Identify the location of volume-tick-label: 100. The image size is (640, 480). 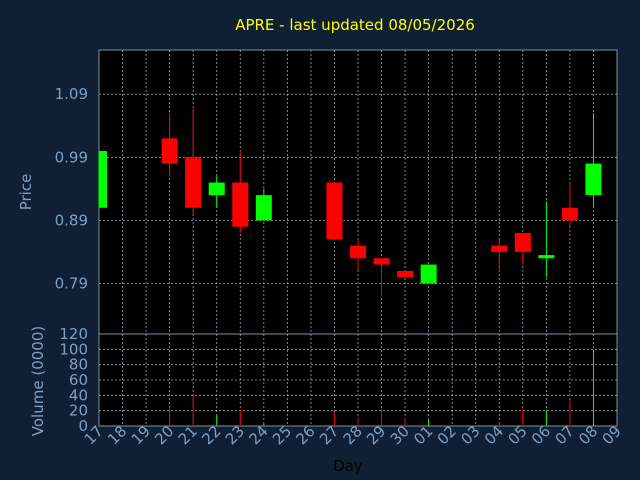
(73, 349).